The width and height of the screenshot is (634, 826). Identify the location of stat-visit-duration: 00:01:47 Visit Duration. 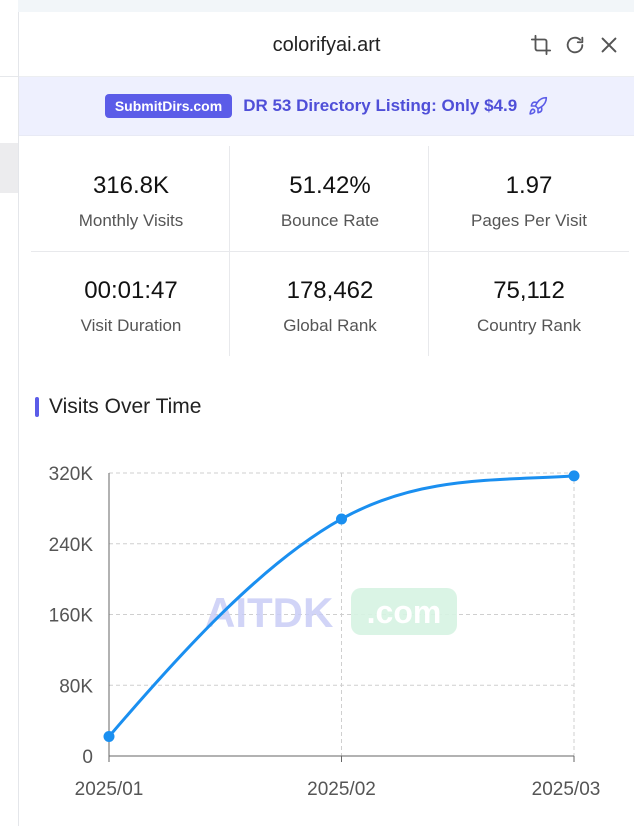
(131, 303).